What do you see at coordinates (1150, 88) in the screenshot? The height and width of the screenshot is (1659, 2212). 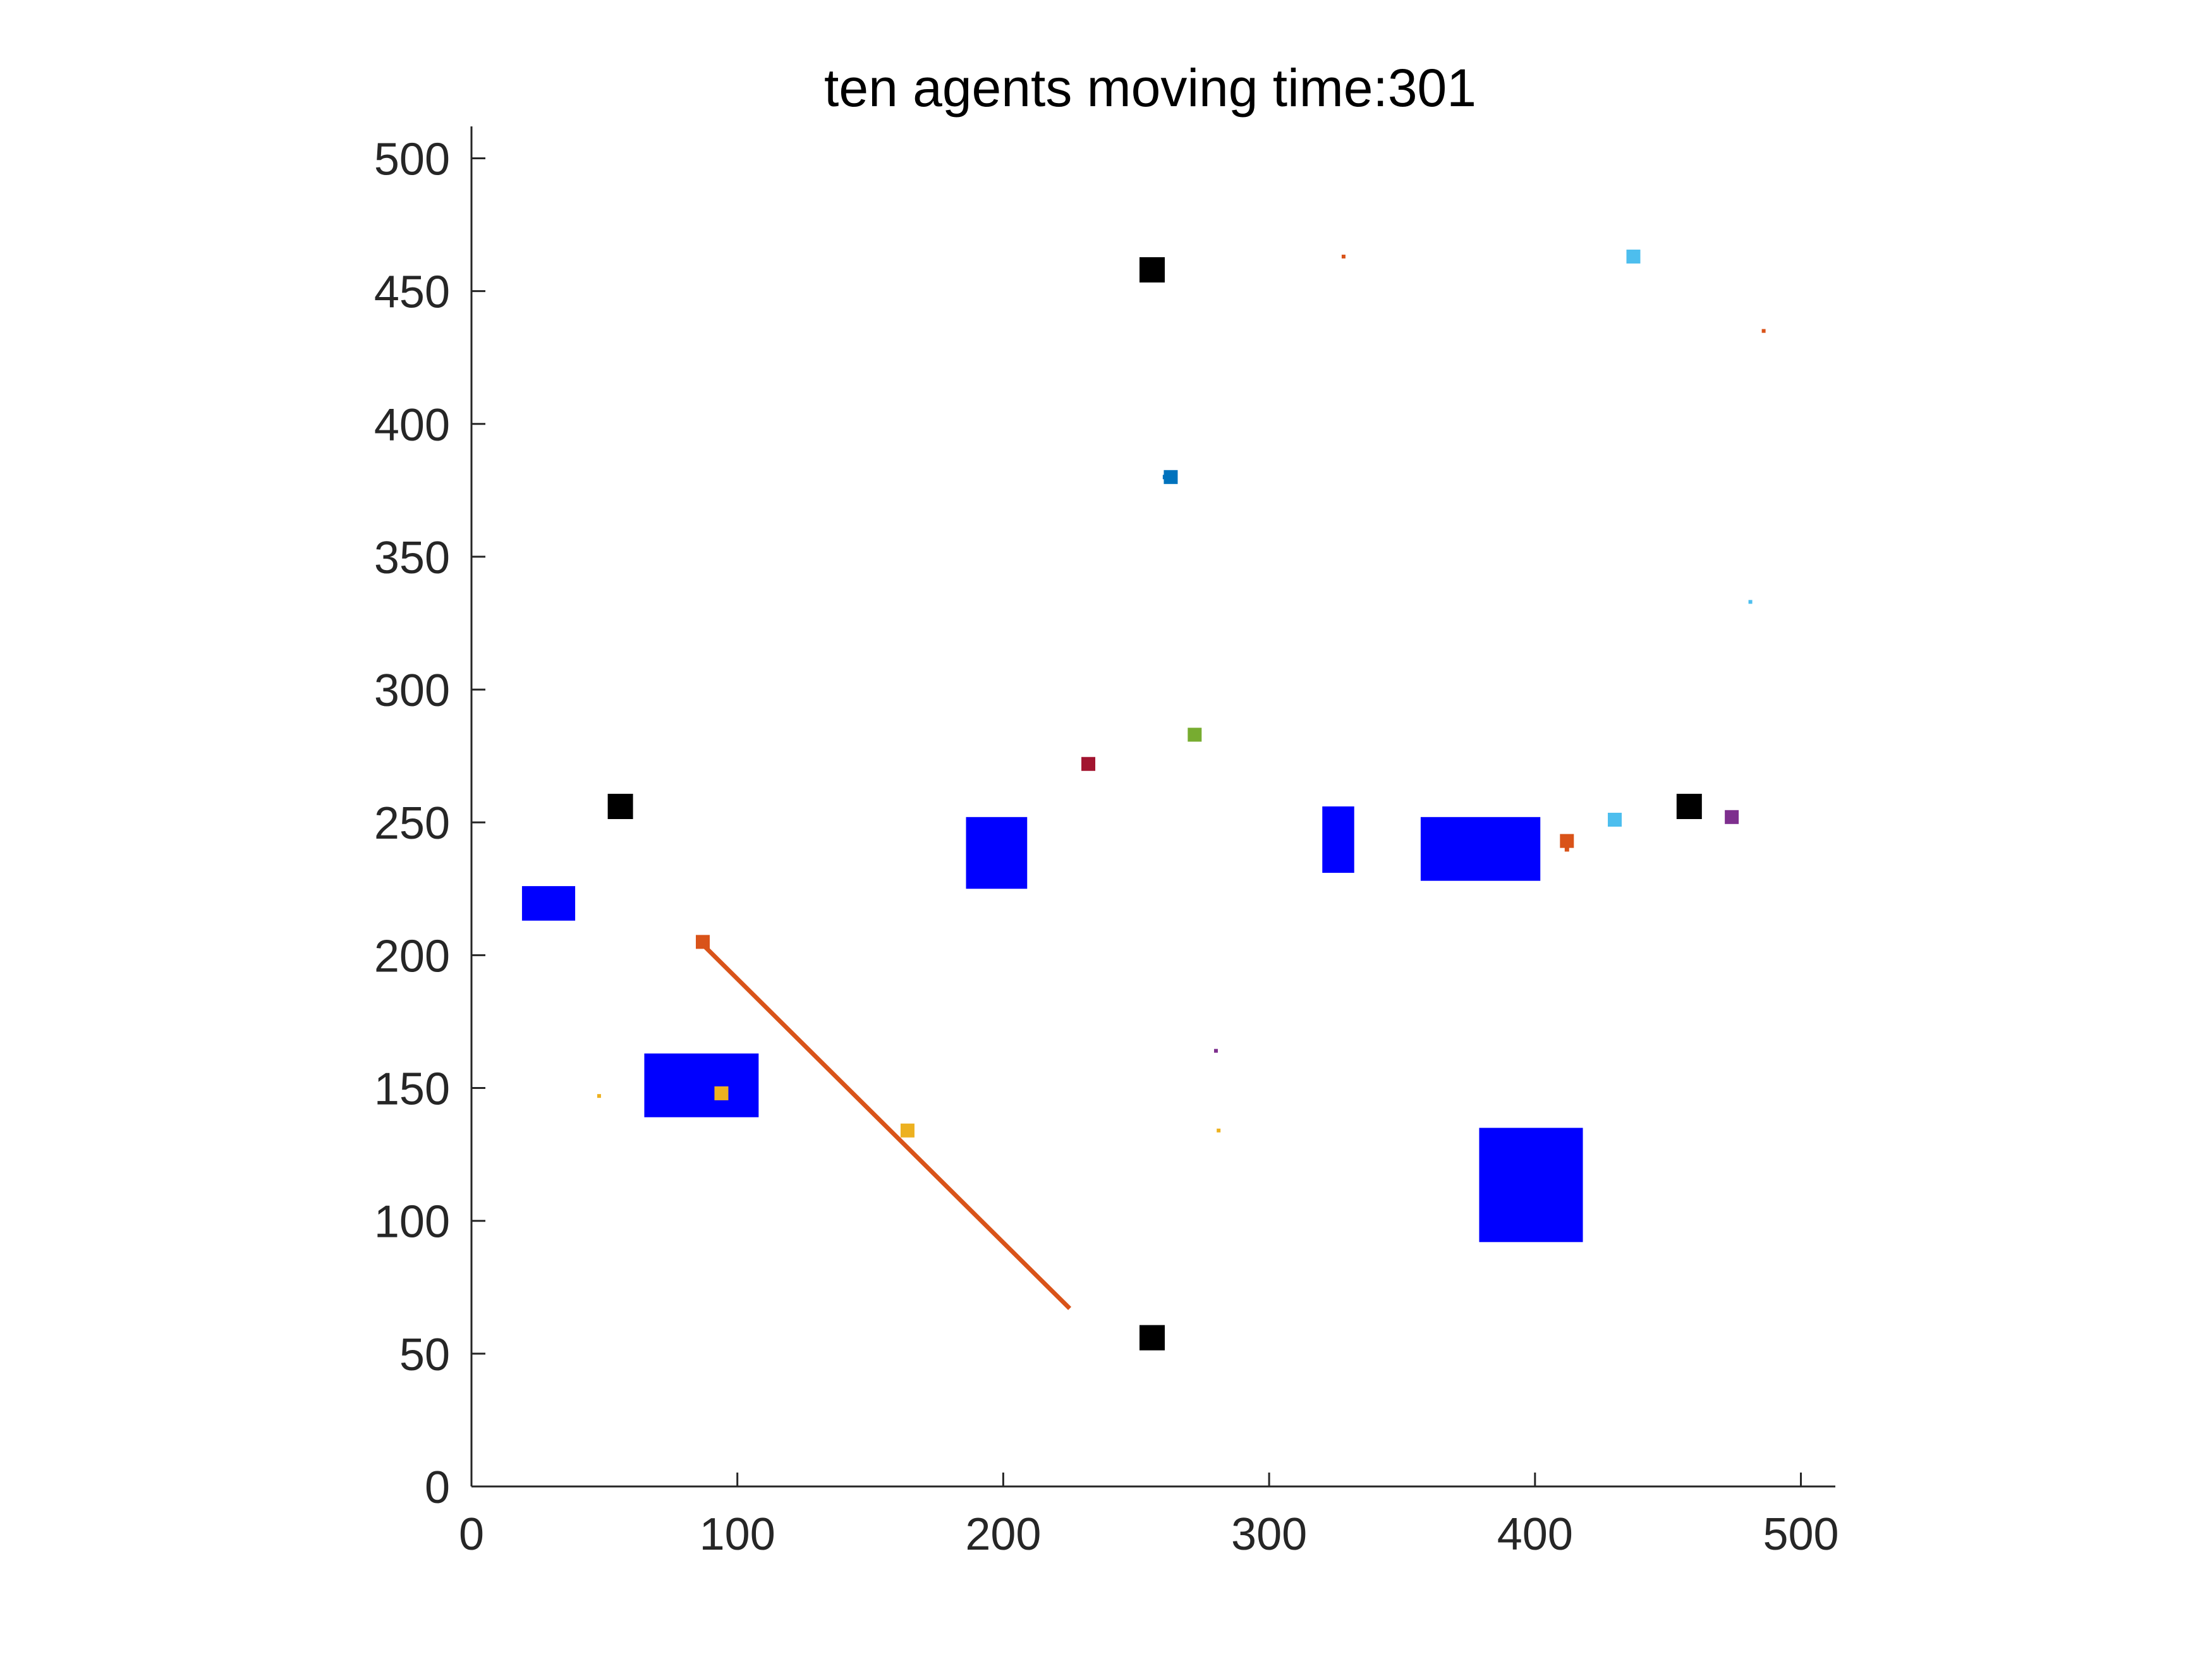 I see `chart-title: ten agents moving time:301` at bounding box center [1150, 88].